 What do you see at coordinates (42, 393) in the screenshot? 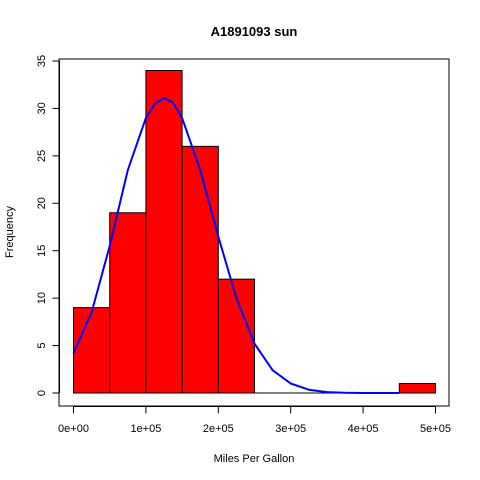
I see `y-tick-label: 0` at bounding box center [42, 393].